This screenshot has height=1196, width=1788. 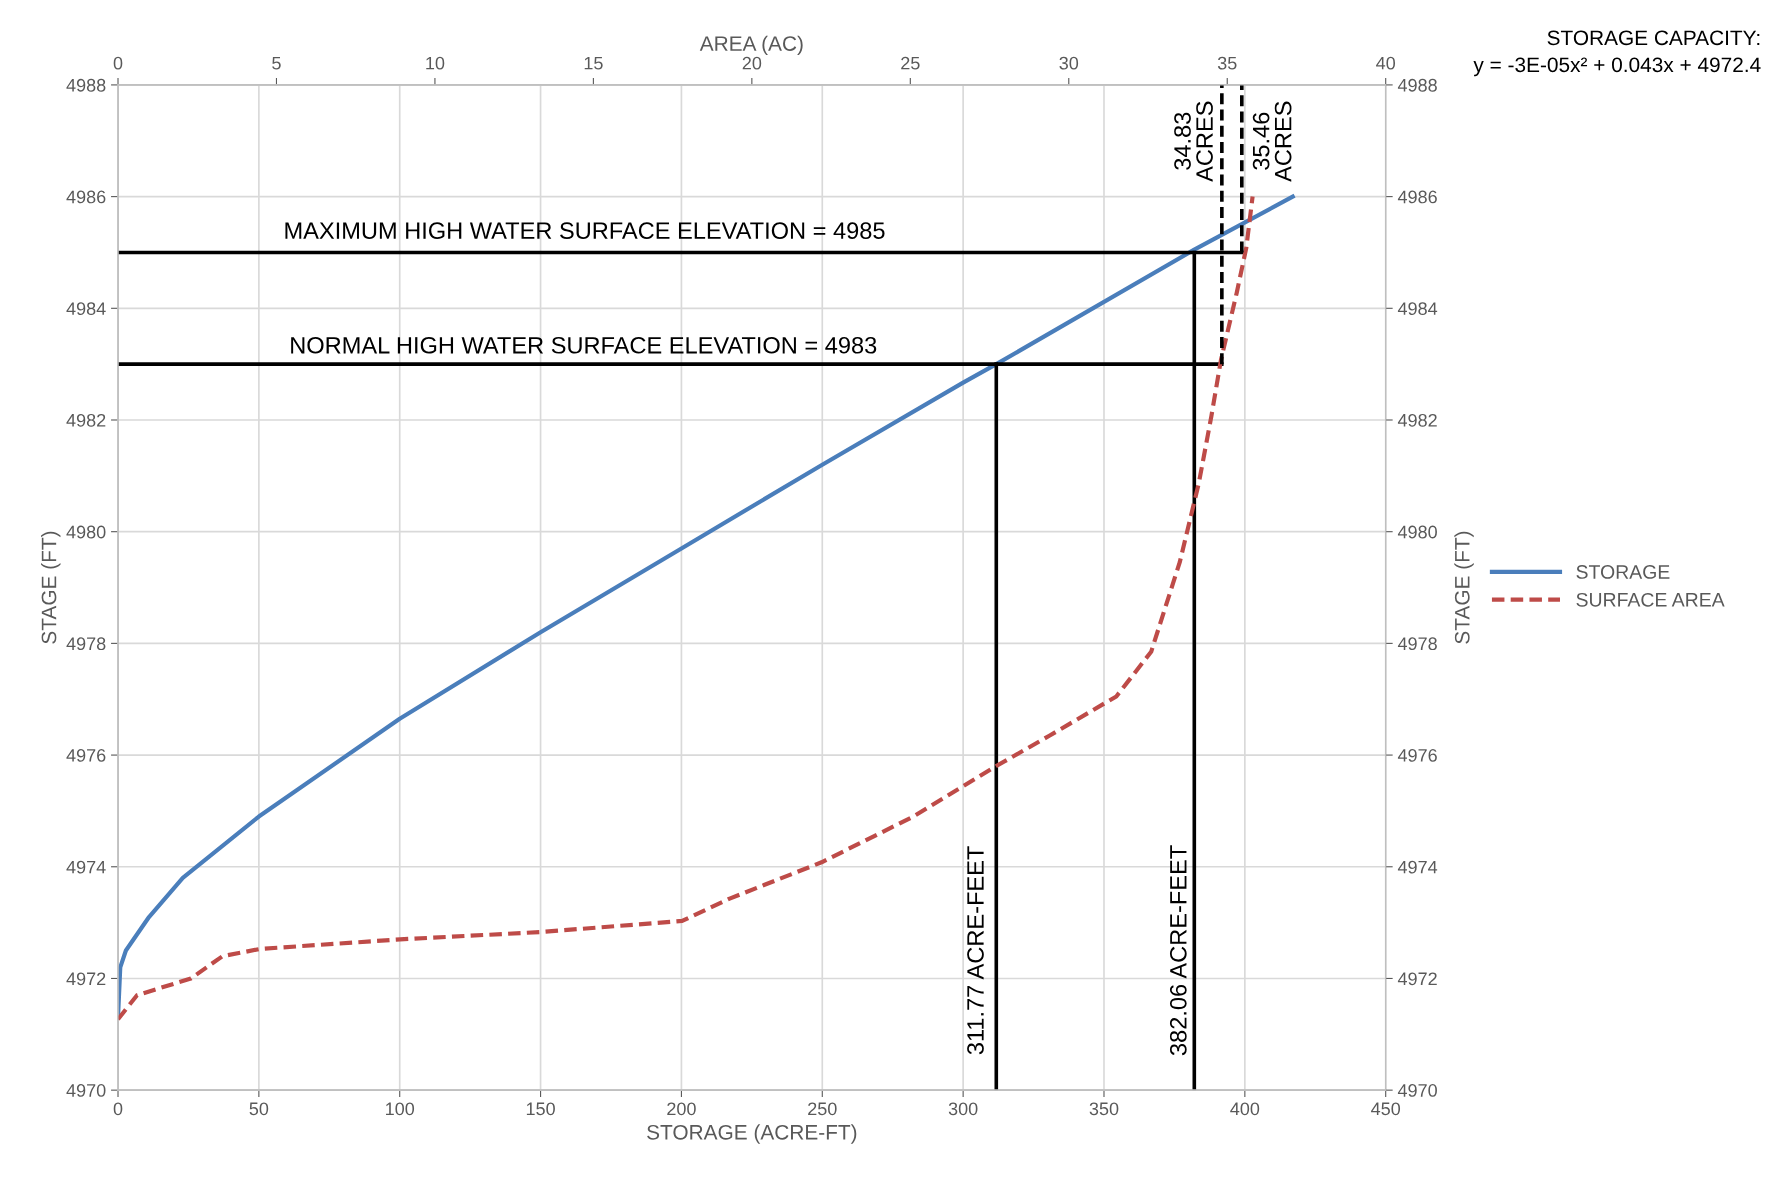 What do you see at coordinates (86, 532) in the screenshot?
I see `y-tick-label: 4980` at bounding box center [86, 532].